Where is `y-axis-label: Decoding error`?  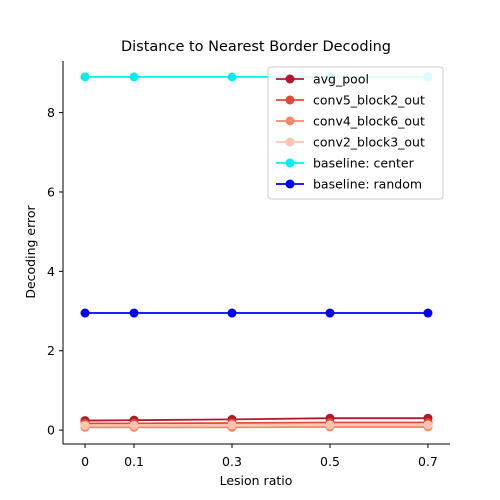 y-axis-label: Decoding error is located at coordinates (30, 251).